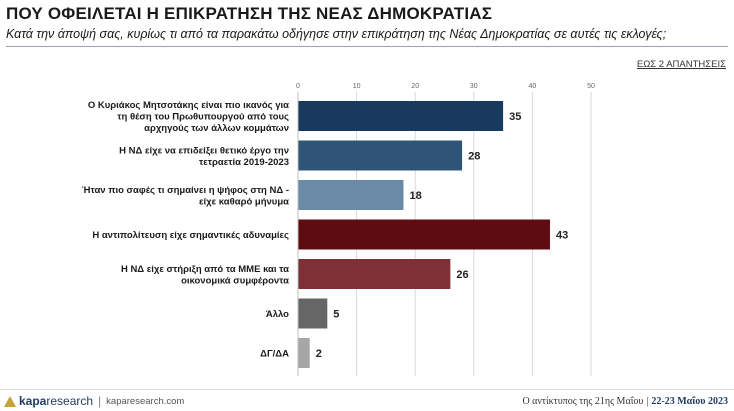 This screenshot has width=734, height=411. What do you see at coordinates (244, 201) in the screenshot?
I see `category-label-line: είχε καθαρό μήνυμα` at bounding box center [244, 201].